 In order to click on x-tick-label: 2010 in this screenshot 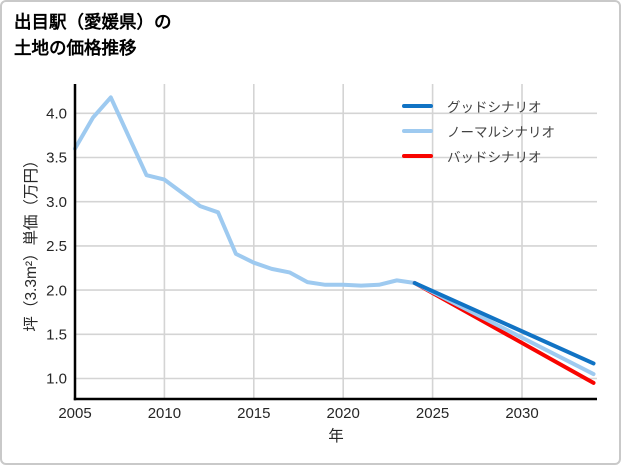, I will do `click(164, 413)`.